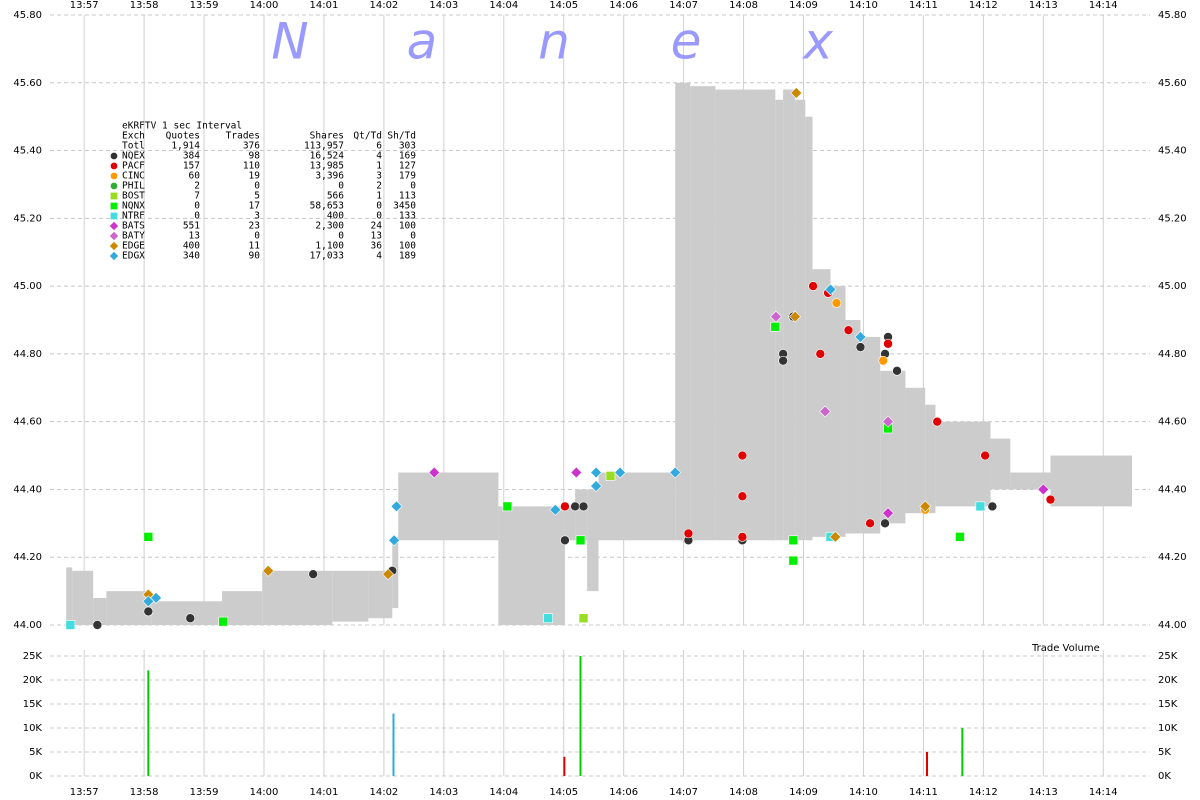 The width and height of the screenshot is (1200, 800). Describe the element at coordinates (133, 176) in the screenshot. I see `legend-label: CINC` at that location.